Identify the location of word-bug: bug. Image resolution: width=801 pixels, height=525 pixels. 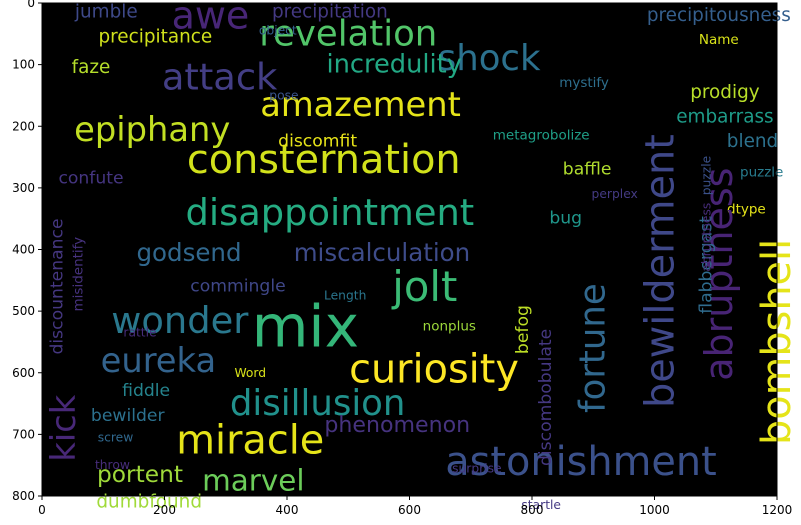
(565, 219).